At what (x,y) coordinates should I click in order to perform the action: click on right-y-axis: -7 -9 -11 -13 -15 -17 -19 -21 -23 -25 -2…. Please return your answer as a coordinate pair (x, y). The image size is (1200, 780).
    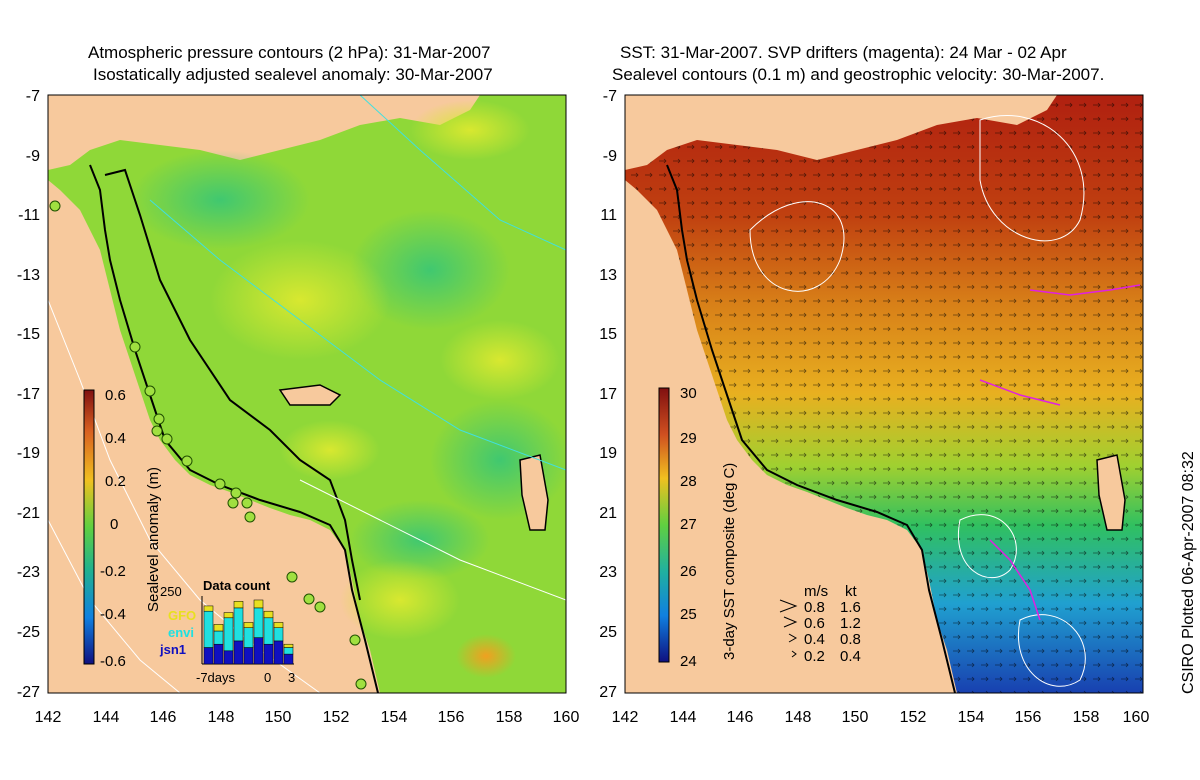
    Looking at the image, I should click on (608, 394).